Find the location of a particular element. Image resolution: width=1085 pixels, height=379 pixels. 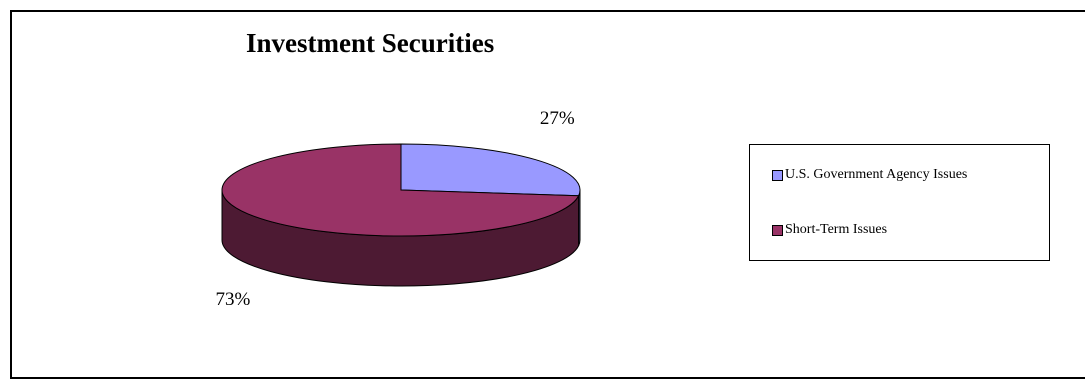

pie-data-label-0: 27% is located at coordinates (557, 118).